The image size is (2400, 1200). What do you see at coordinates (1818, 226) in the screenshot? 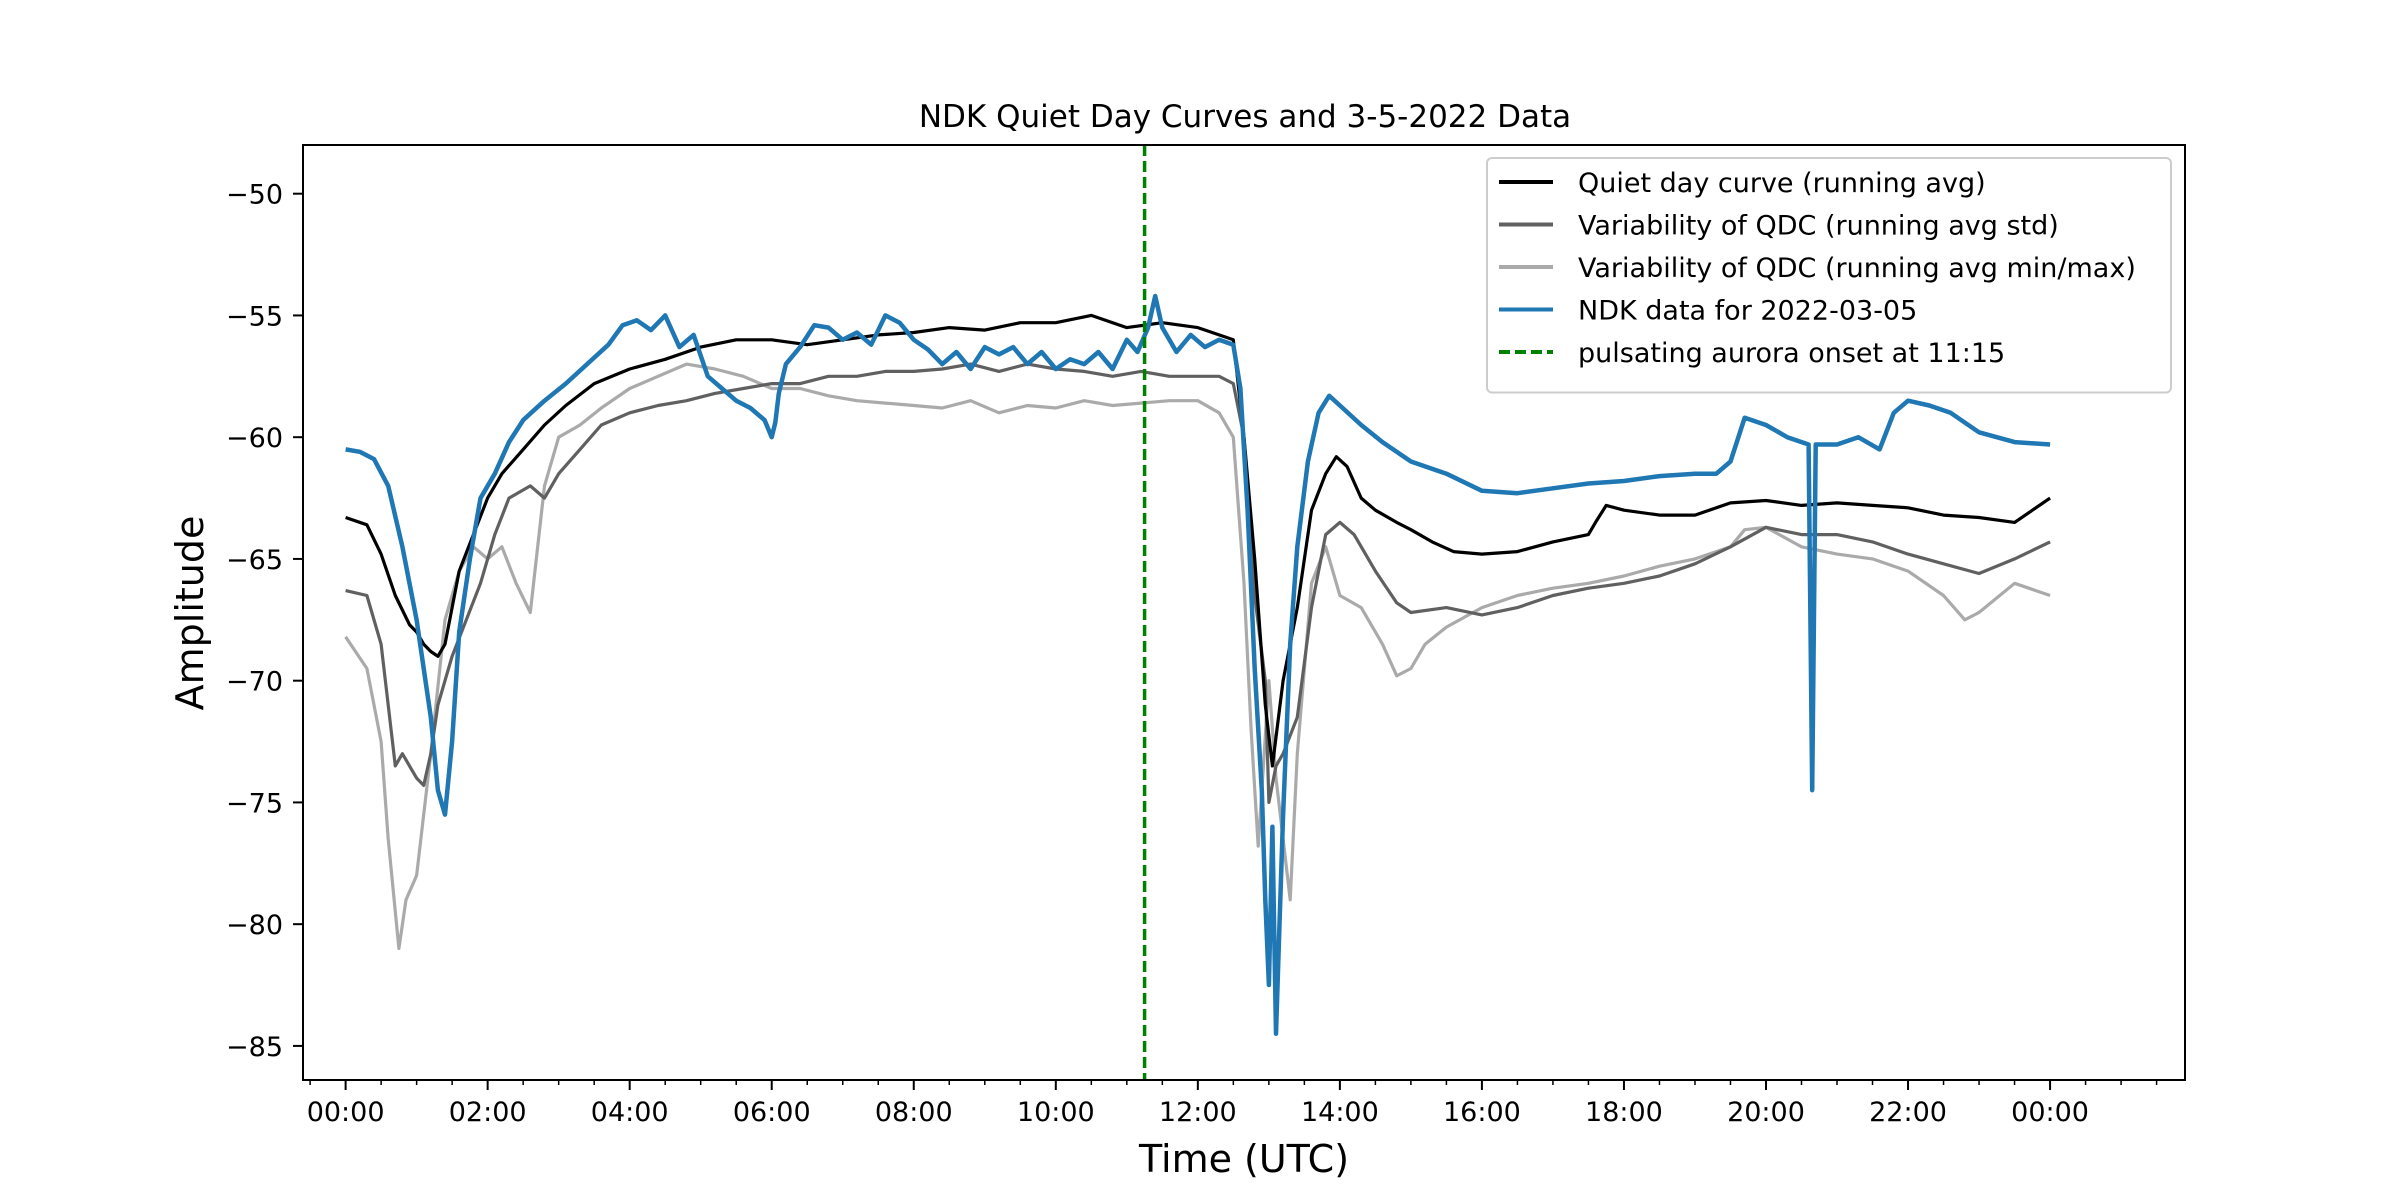
I see `legend-label: Variability of QDC (running avg std)` at bounding box center [1818, 226].